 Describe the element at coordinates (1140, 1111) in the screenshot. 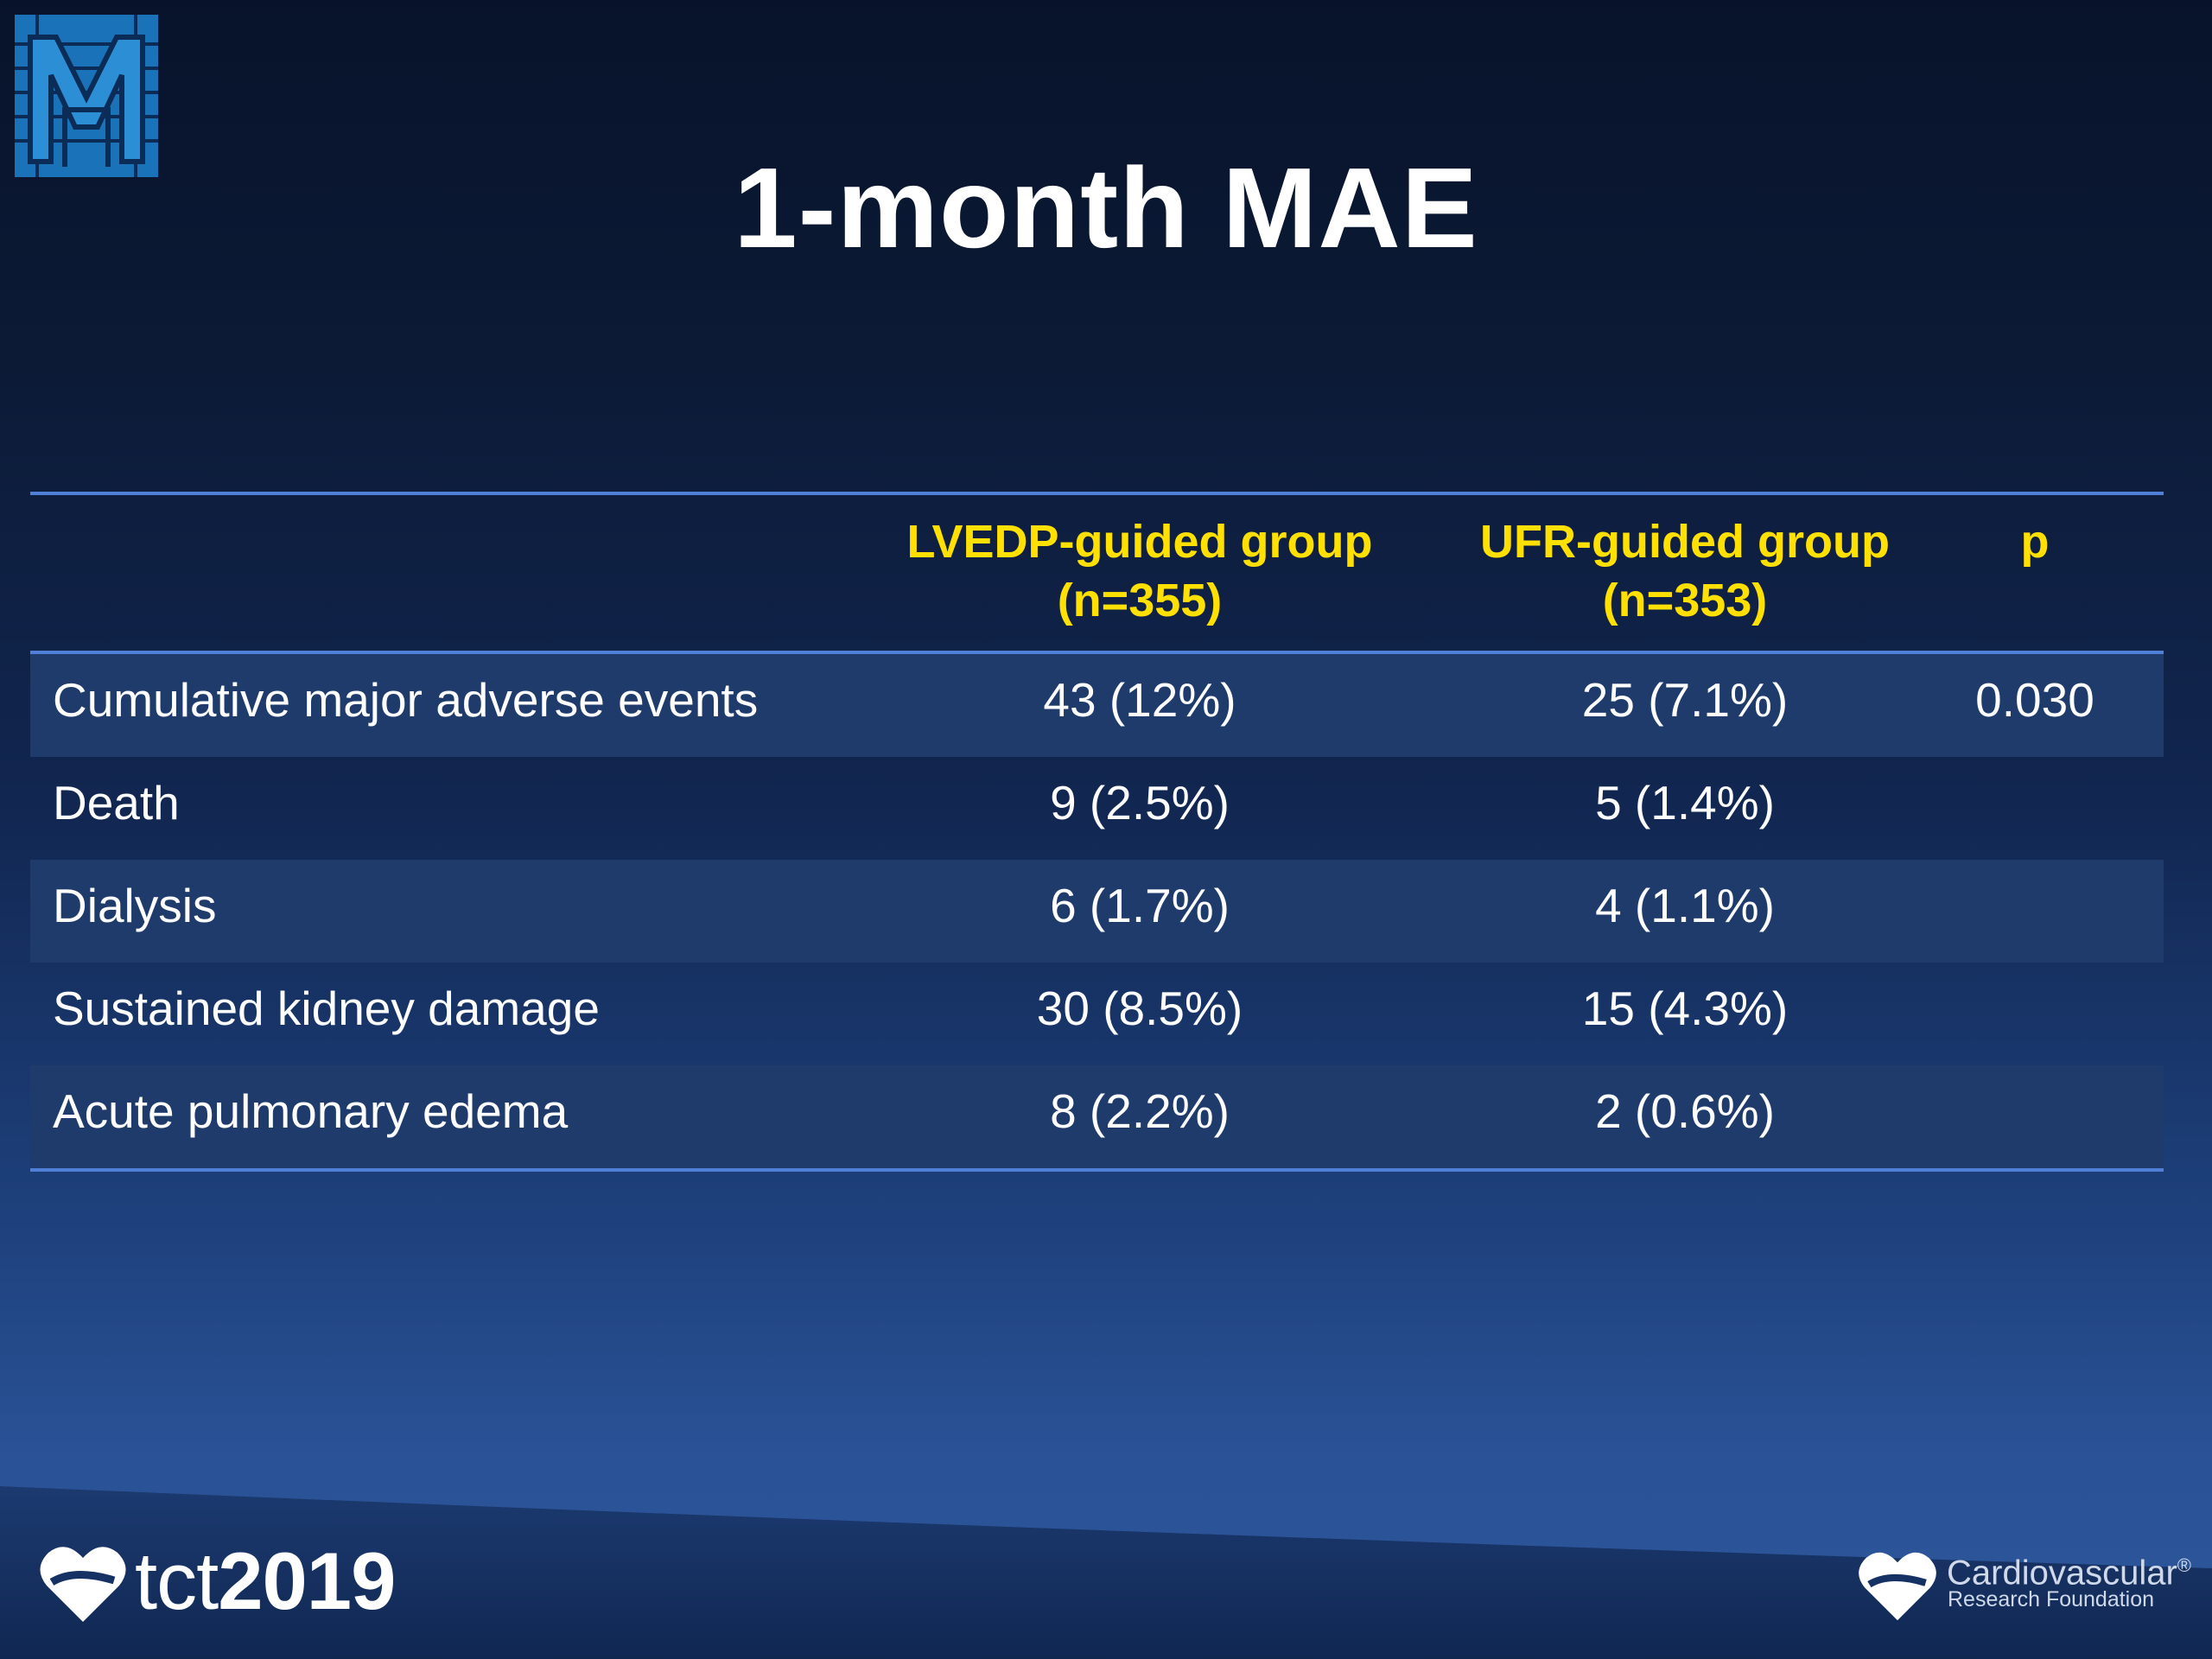

I see `row-lvedp-value: 8 (2.2%)` at that location.